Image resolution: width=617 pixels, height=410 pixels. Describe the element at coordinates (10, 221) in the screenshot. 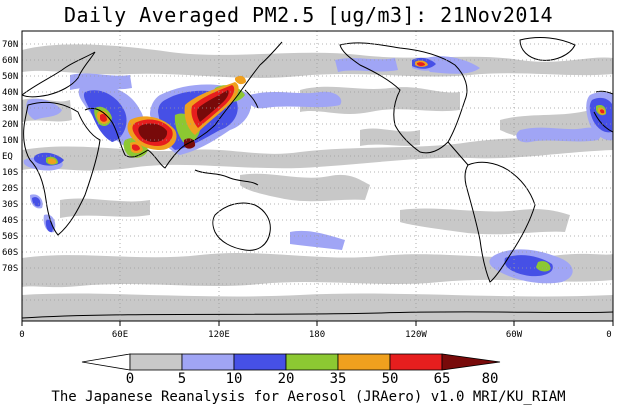

I see `lat-label: 40S` at that location.